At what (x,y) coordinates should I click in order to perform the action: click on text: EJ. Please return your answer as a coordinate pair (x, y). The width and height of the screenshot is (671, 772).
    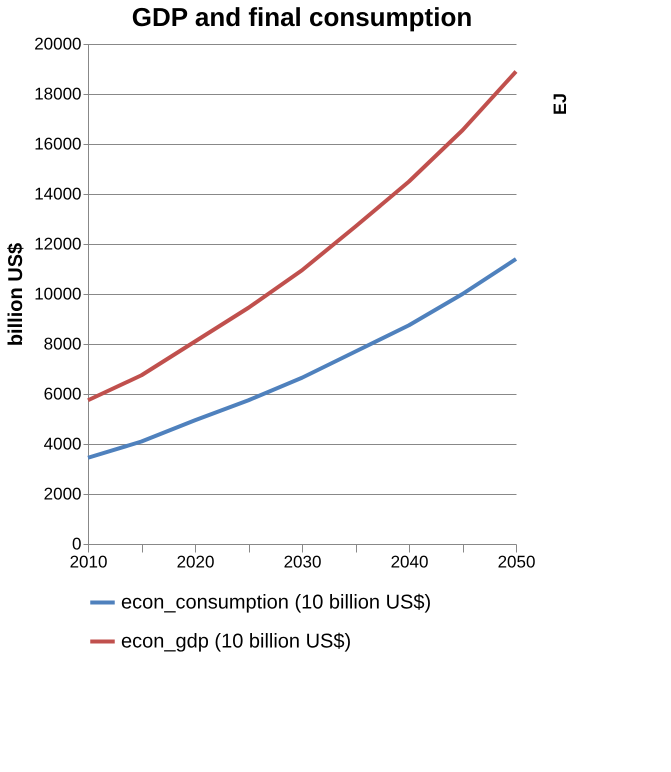
    Looking at the image, I should click on (560, 104).